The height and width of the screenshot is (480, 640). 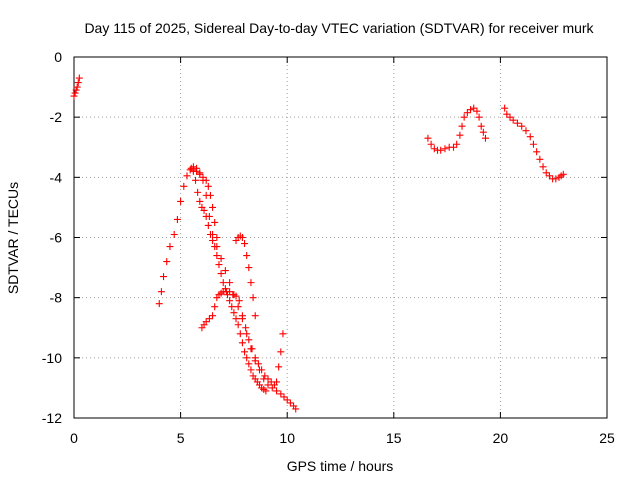 I want to click on x-tick-label: 20, so click(x=501, y=438).